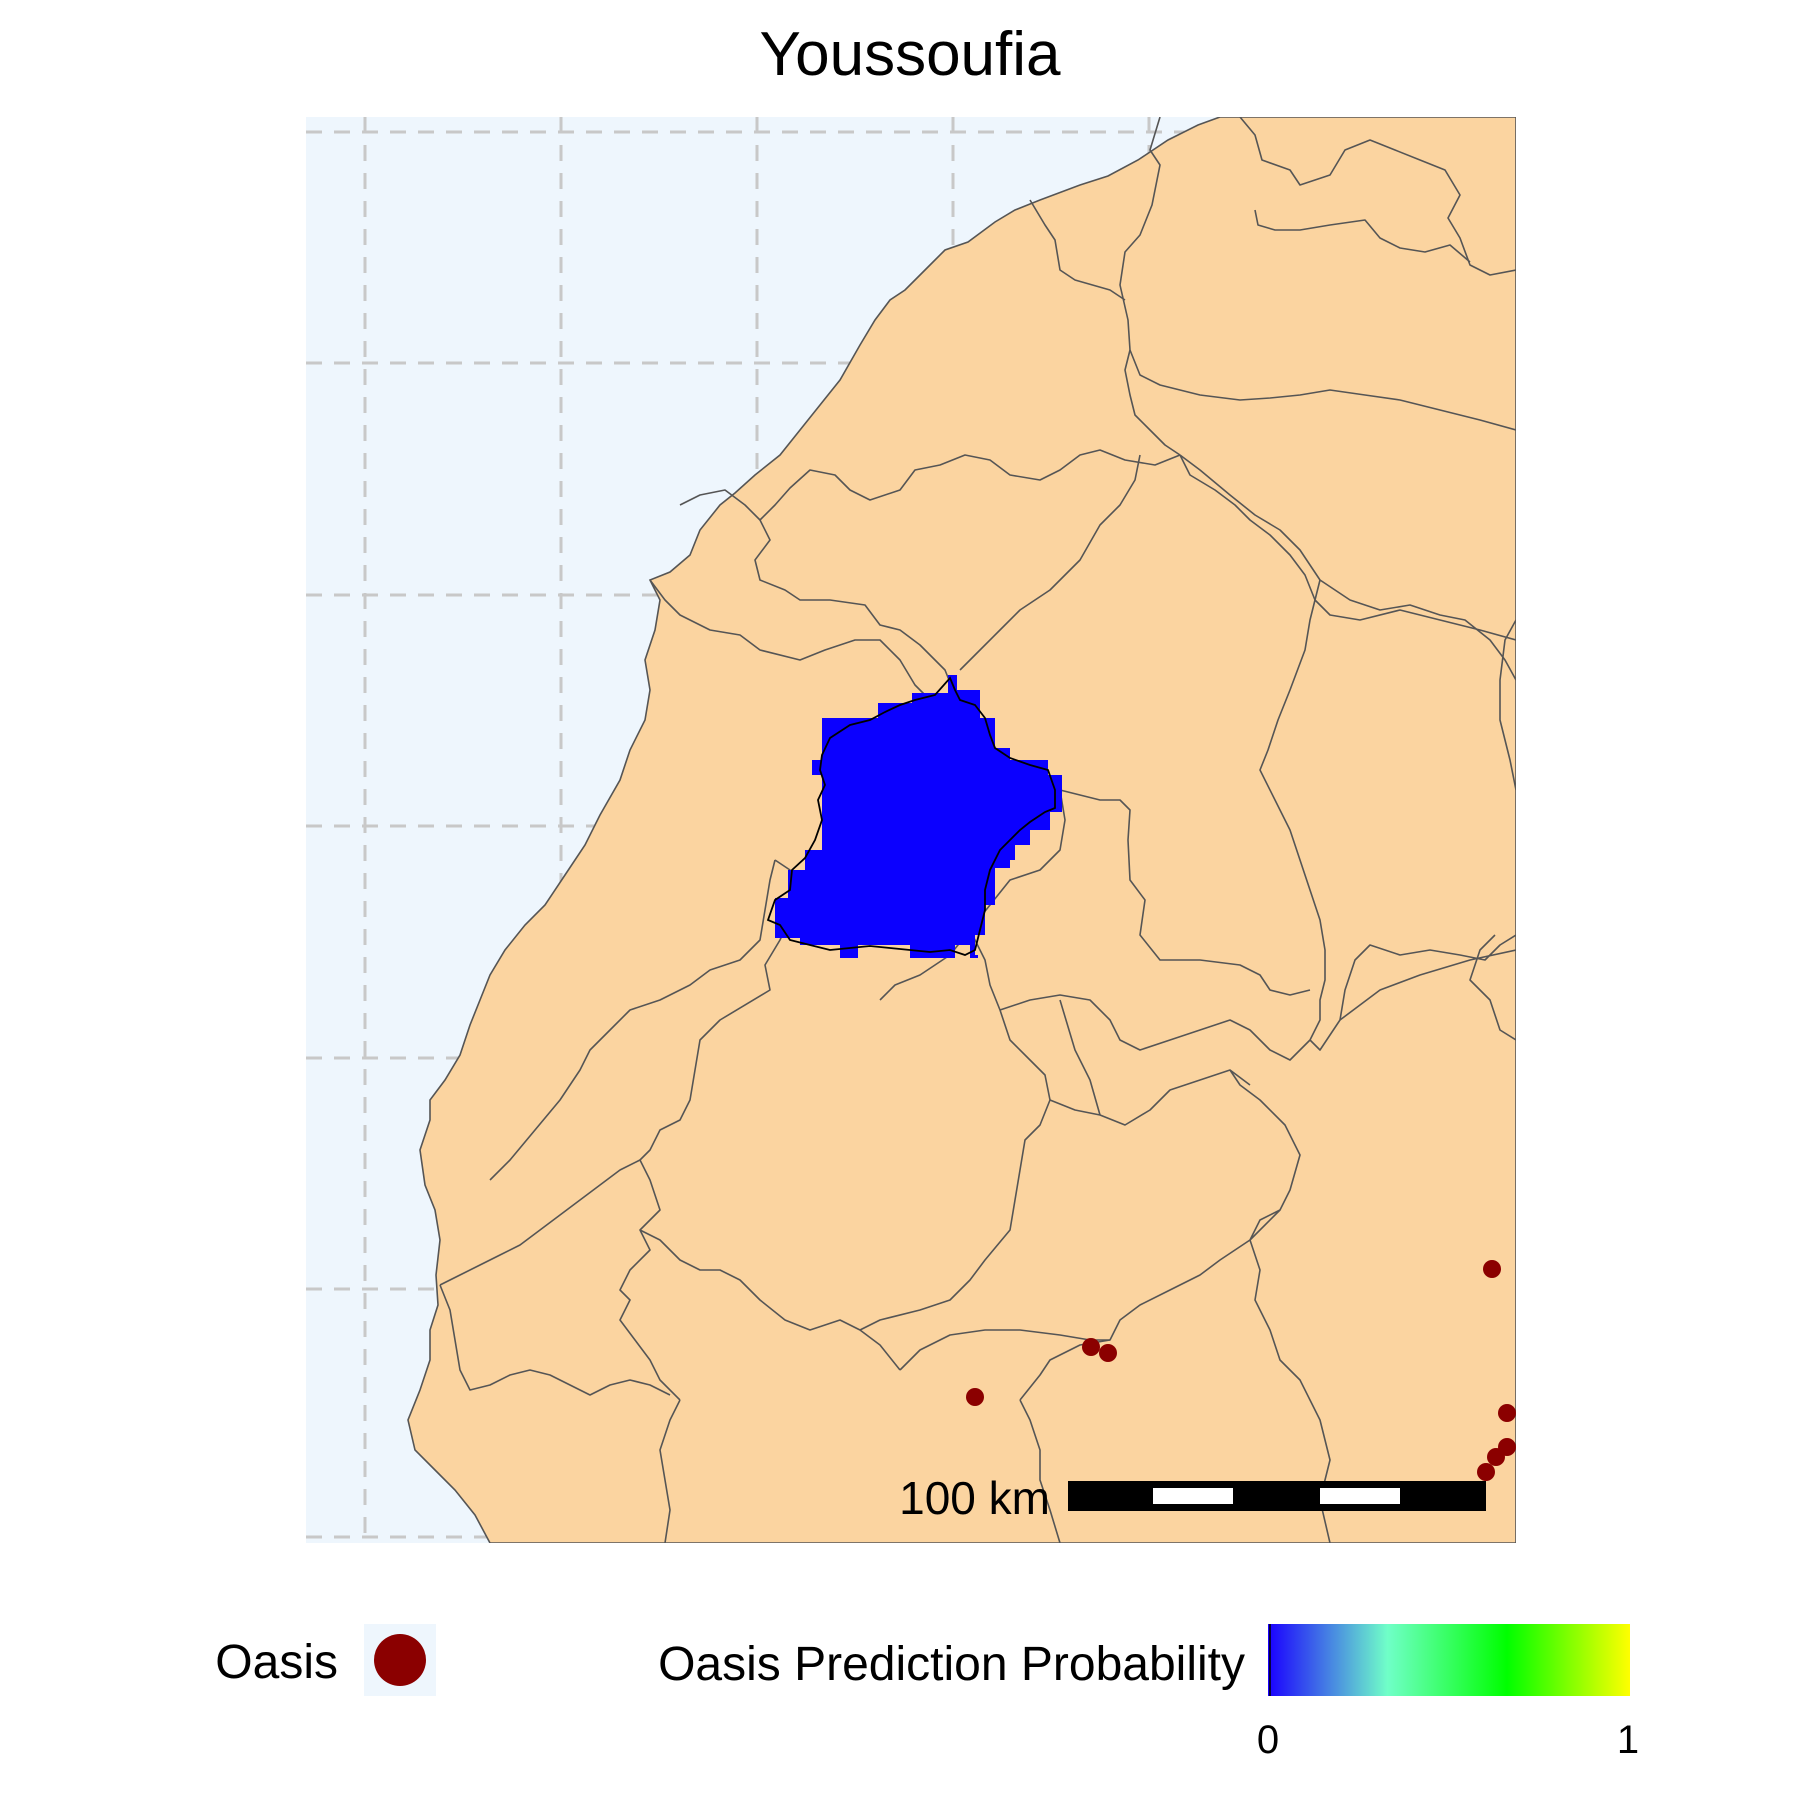 This screenshot has height=1800, width=1800. I want to click on legend: Oasis Oasis Prediction Probability 0 1, so click(927, 1693).